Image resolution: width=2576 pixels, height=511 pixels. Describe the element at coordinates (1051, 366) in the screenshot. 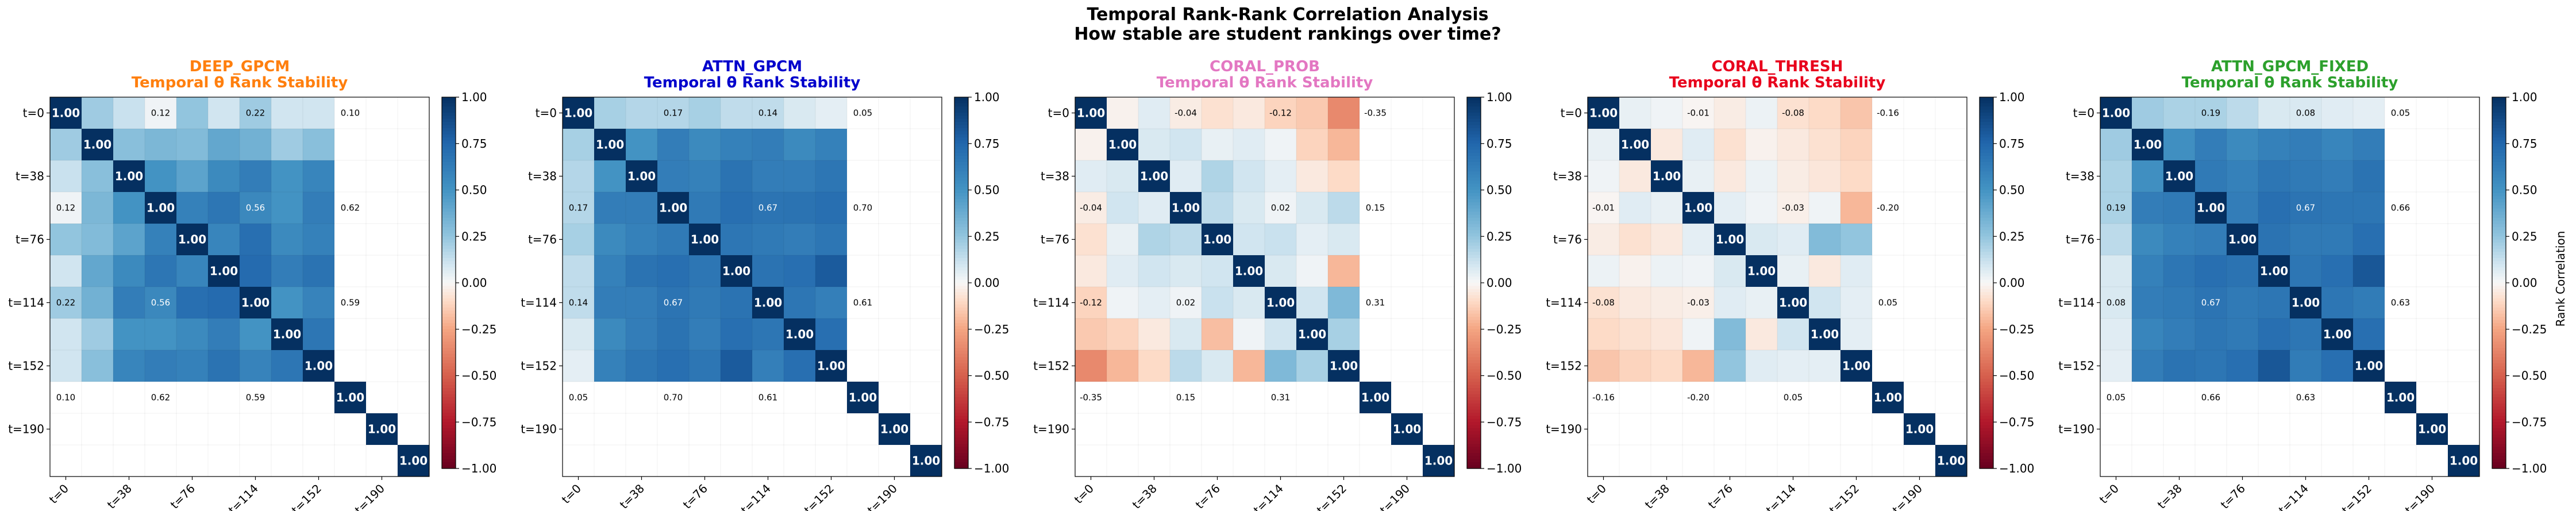

I see `y-tick-label: t=152` at that location.